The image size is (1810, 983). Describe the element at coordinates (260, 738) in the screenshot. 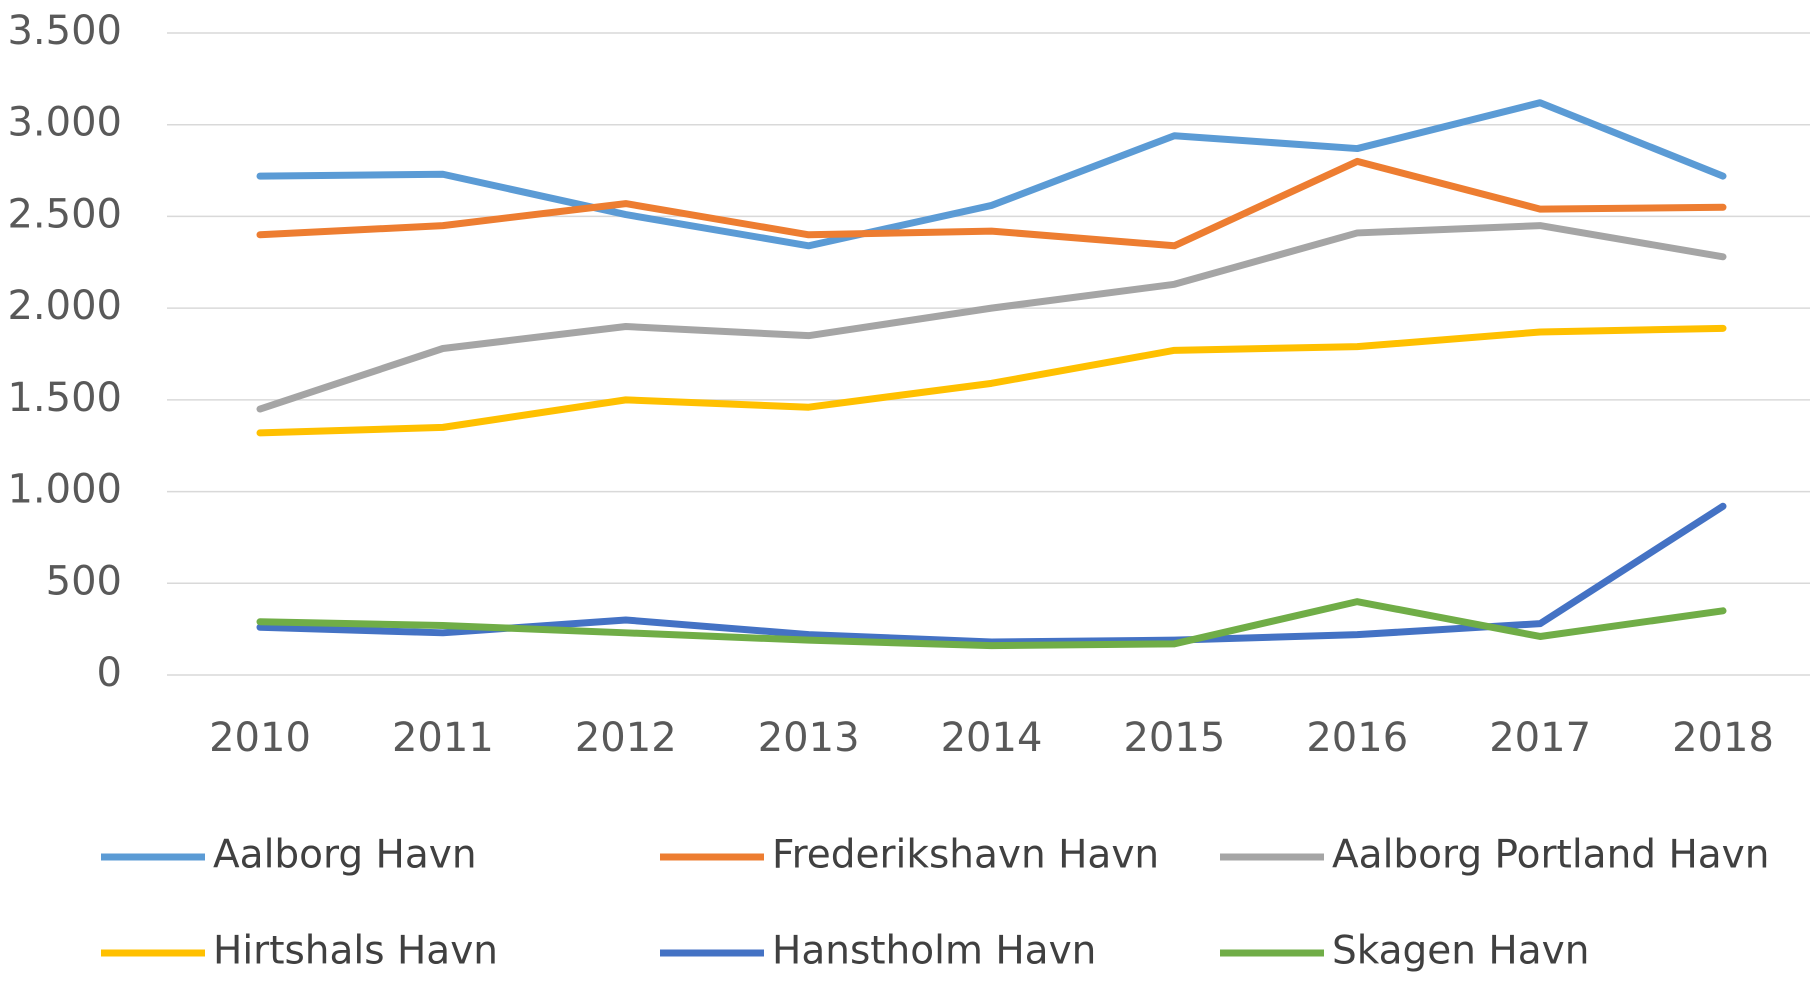

I see `x-tick-label: 2010` at that location.